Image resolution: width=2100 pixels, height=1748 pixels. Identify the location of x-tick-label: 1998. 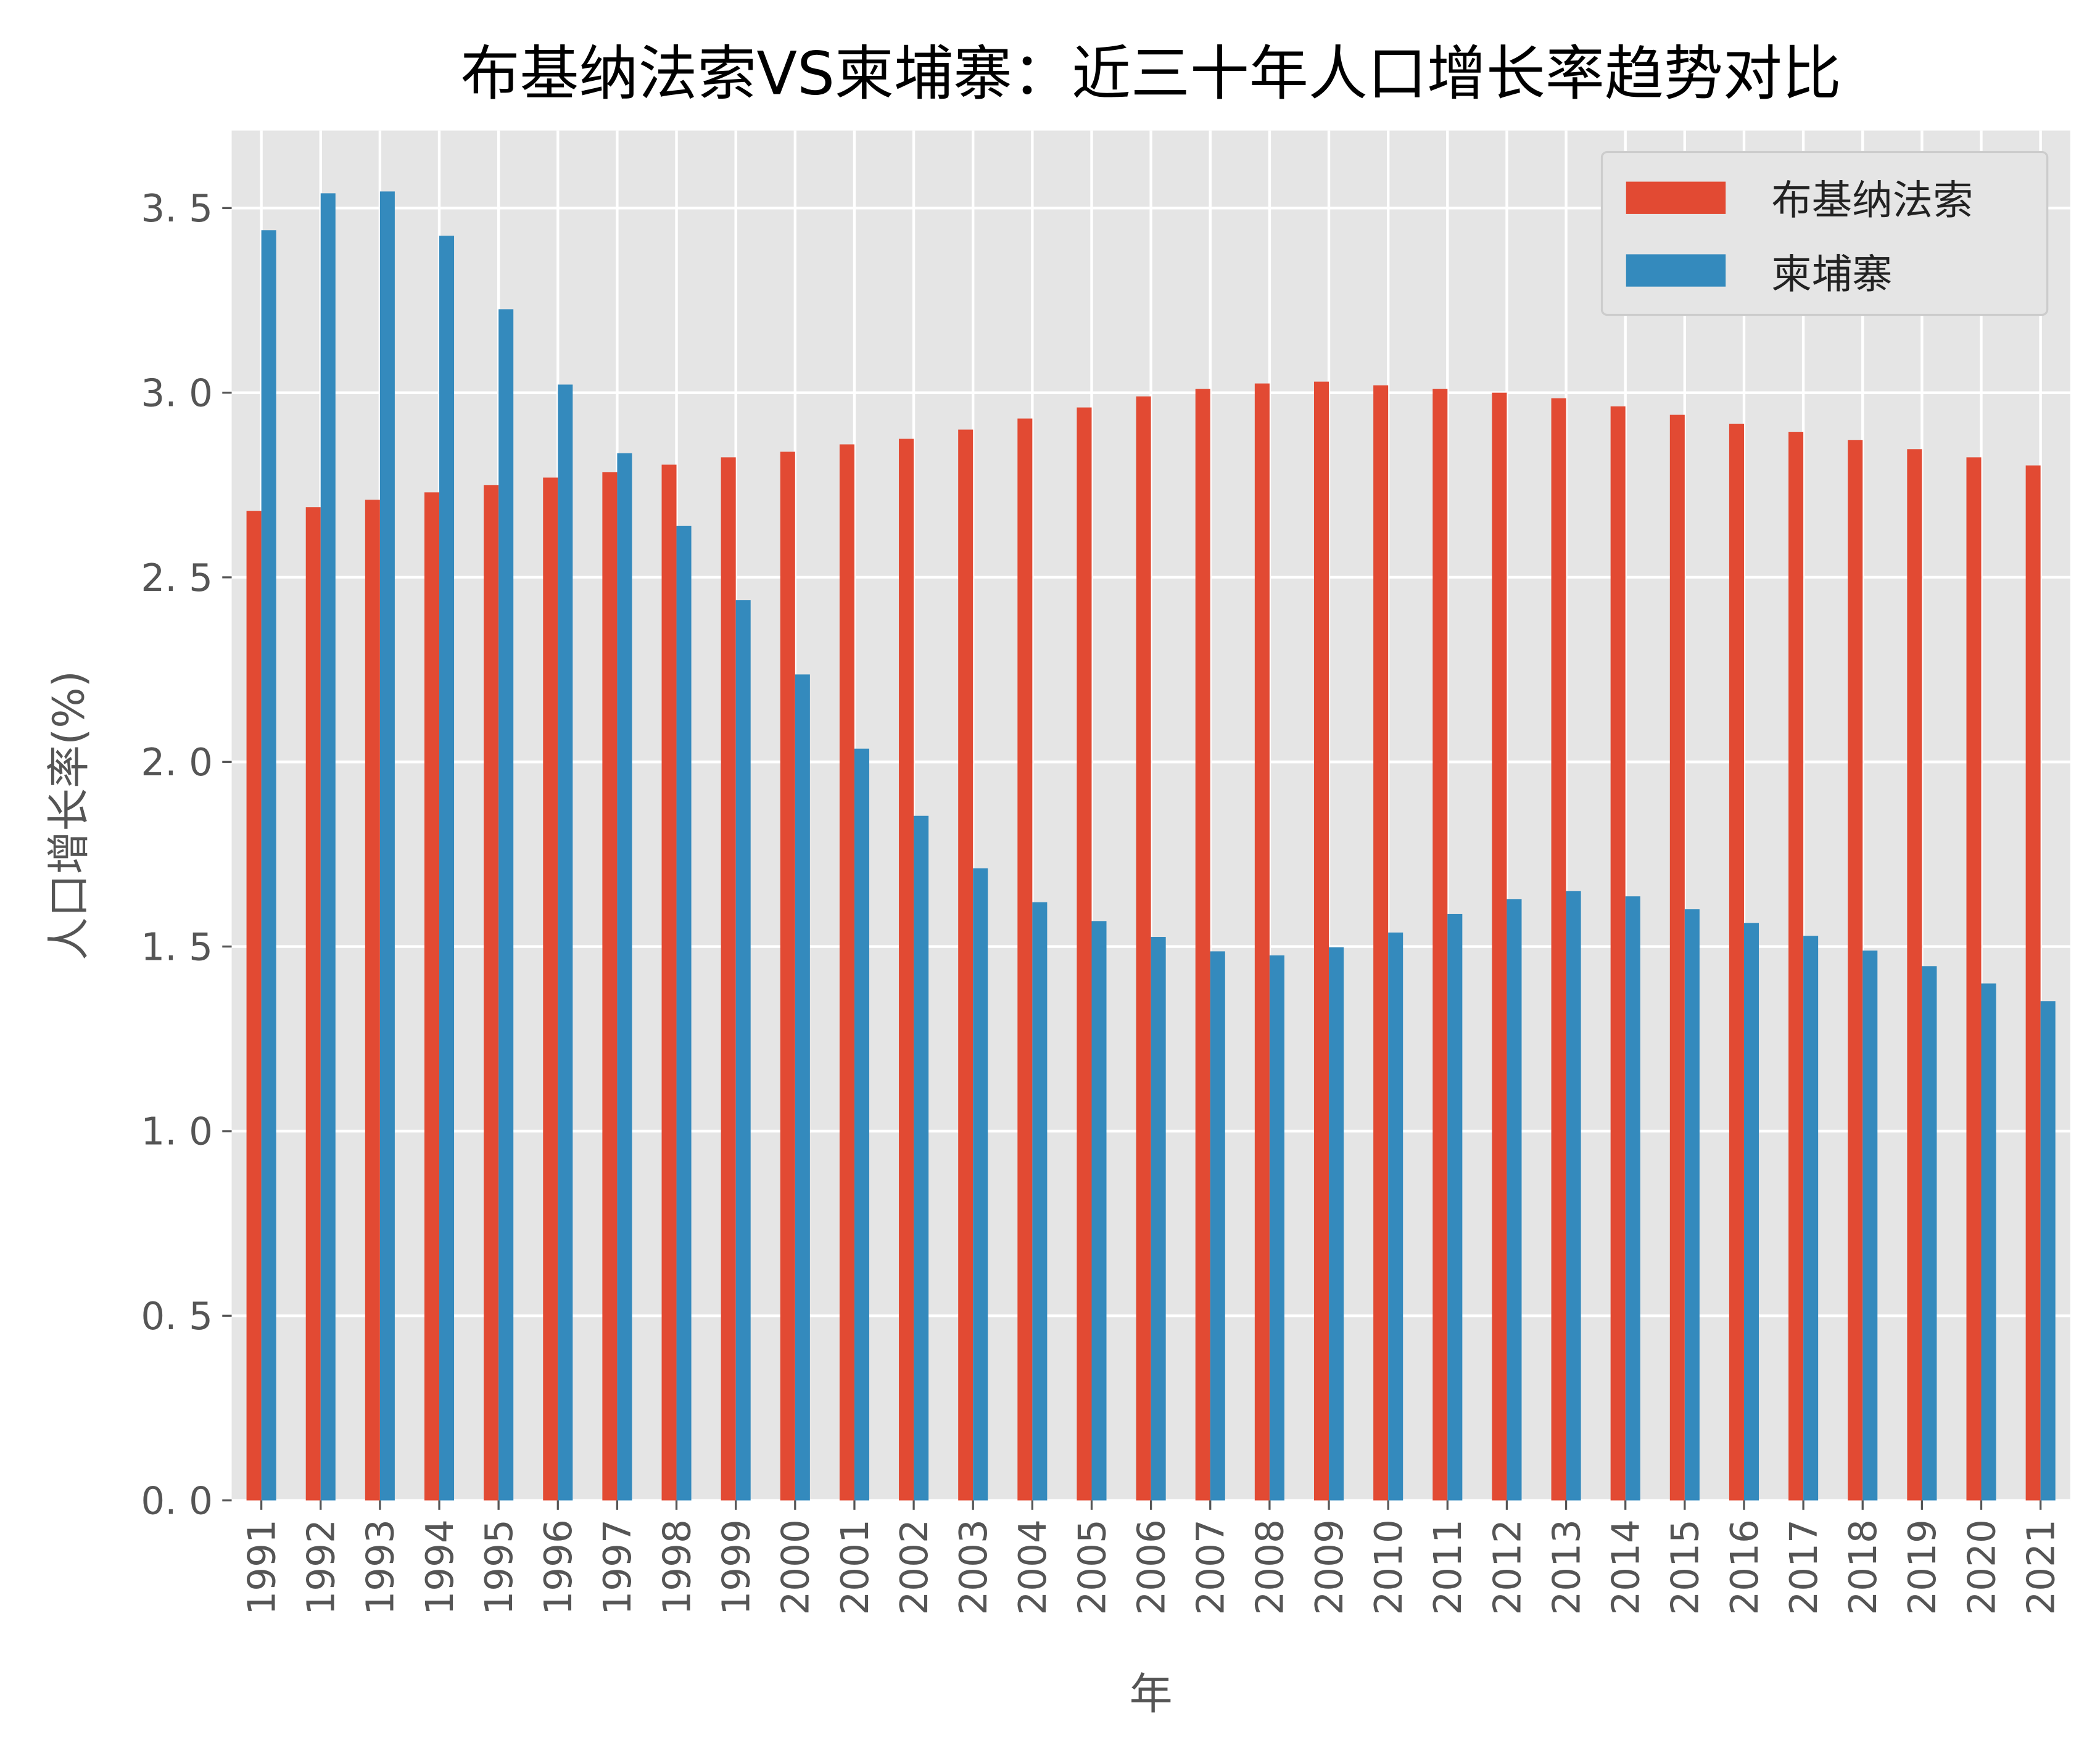
(677, 1567).